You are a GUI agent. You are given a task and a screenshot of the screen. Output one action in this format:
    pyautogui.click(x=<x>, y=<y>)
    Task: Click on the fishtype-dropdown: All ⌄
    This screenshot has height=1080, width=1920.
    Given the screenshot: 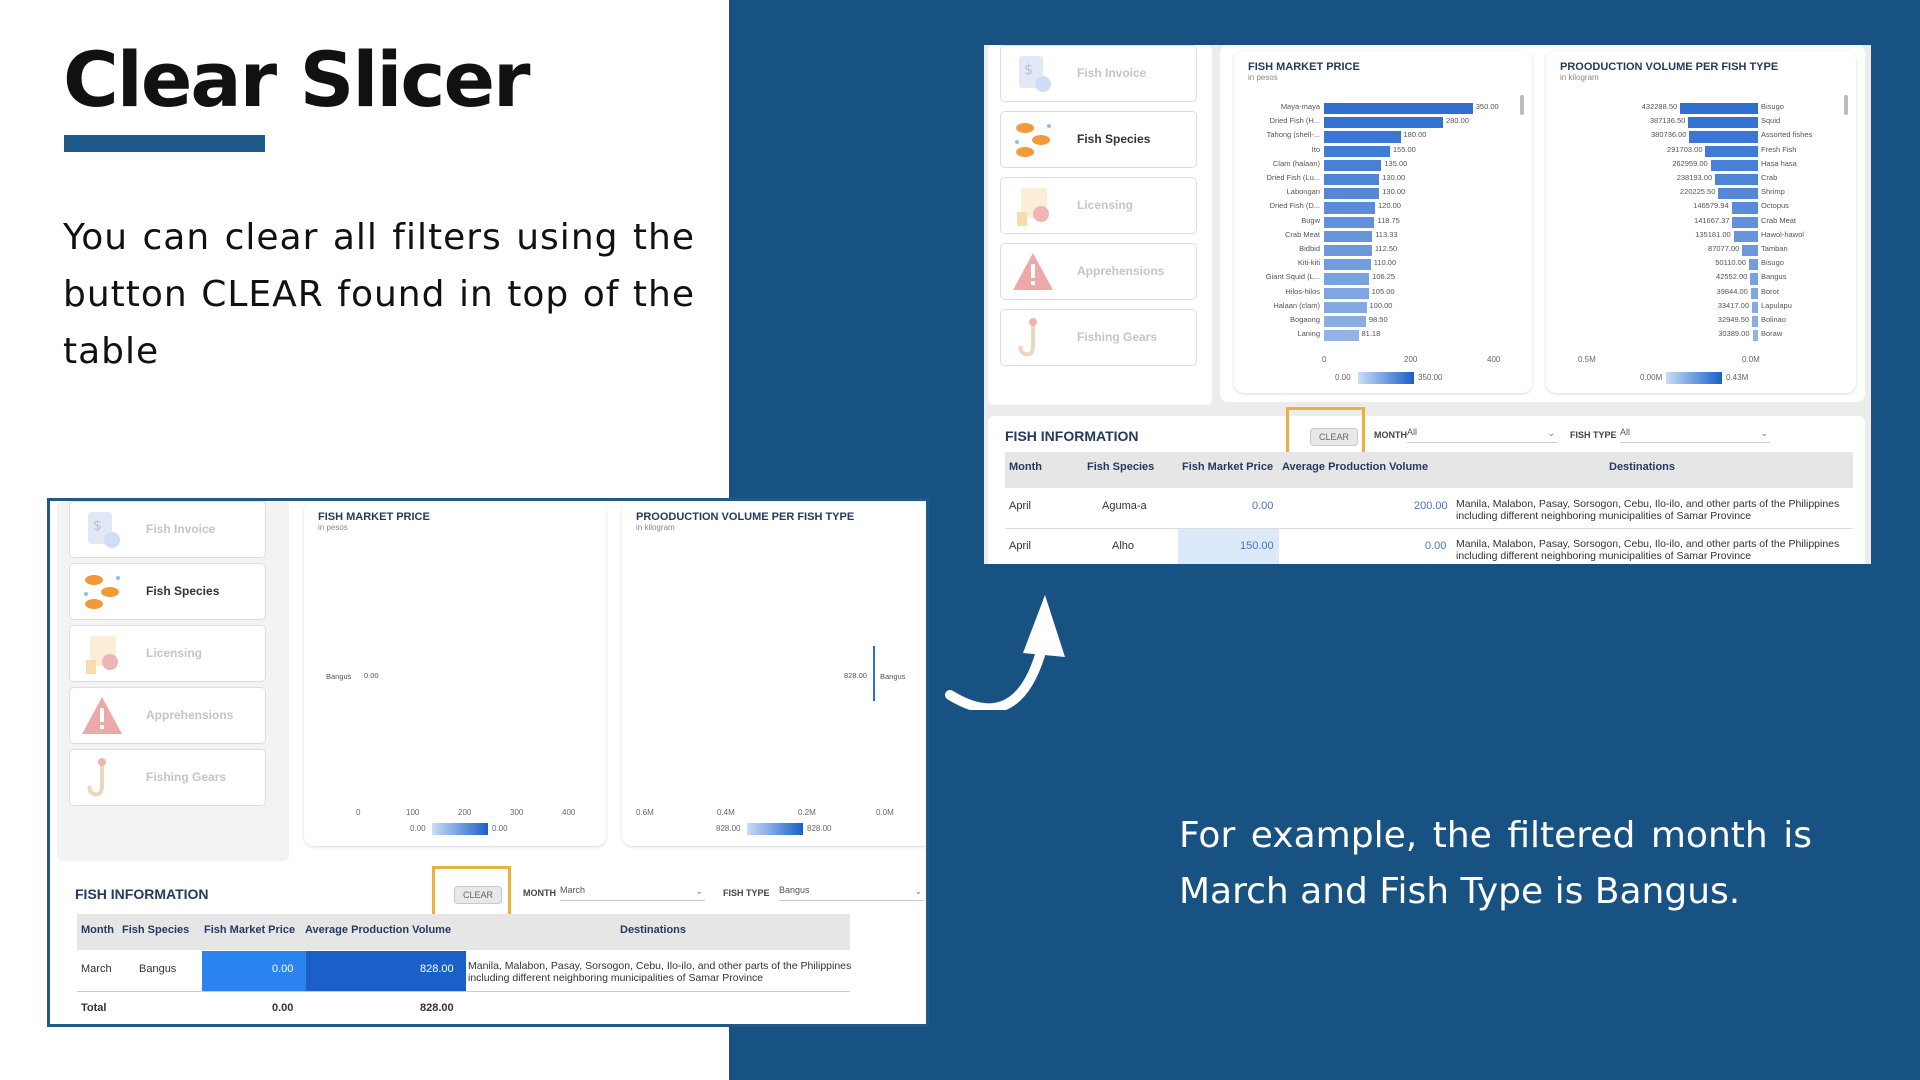 What is the action you would take?
    pyautogui.click(x=1695, y=435)
    